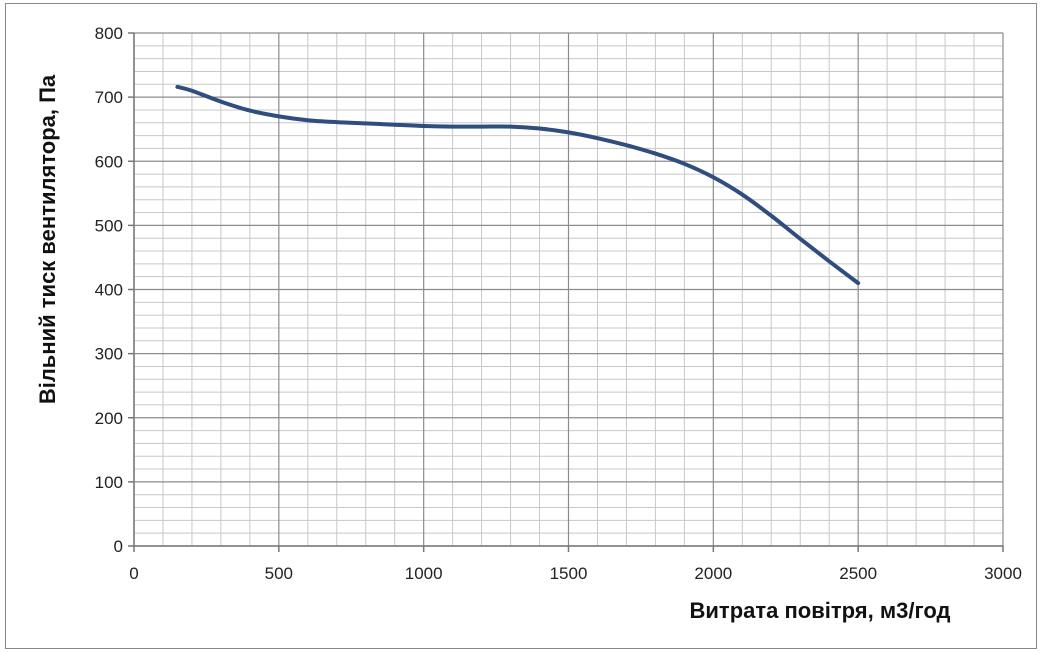  Describe the element at coordinates (109, 97) in the screenshot. I see `y-tick-label: 700` at that location.